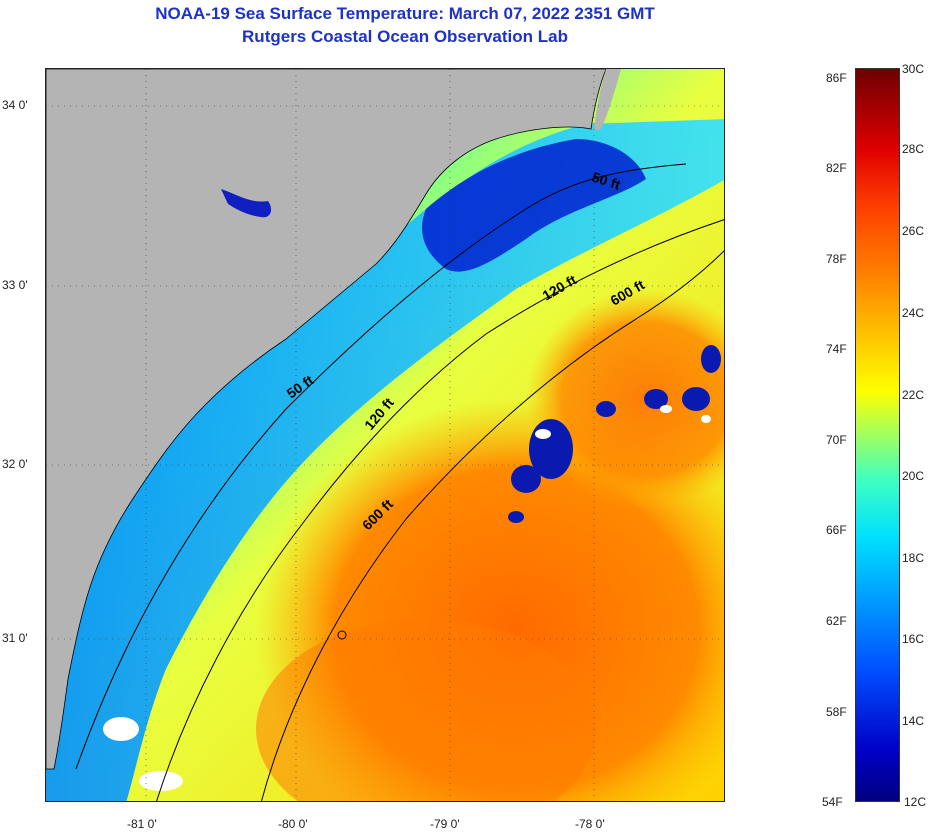  Describe the element at coordinates (614, 434) in the screenshot. I see `cold-eddy-patches` at that location.